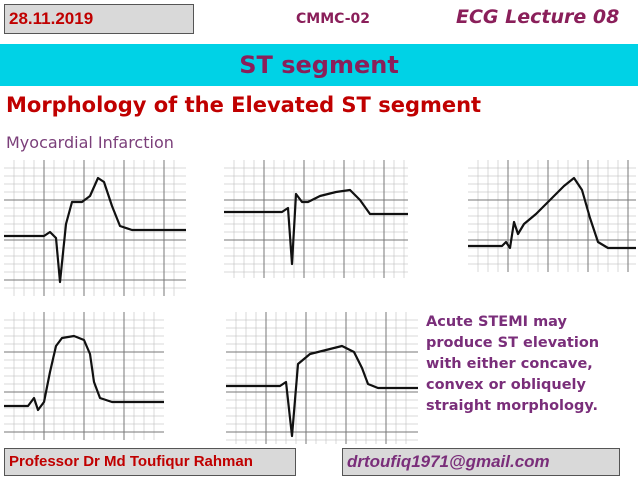 This screenshot has width=638, height=479. I want to click on author-label: Professor Dr Md Toufiqur Rahman, so click(150, 462).